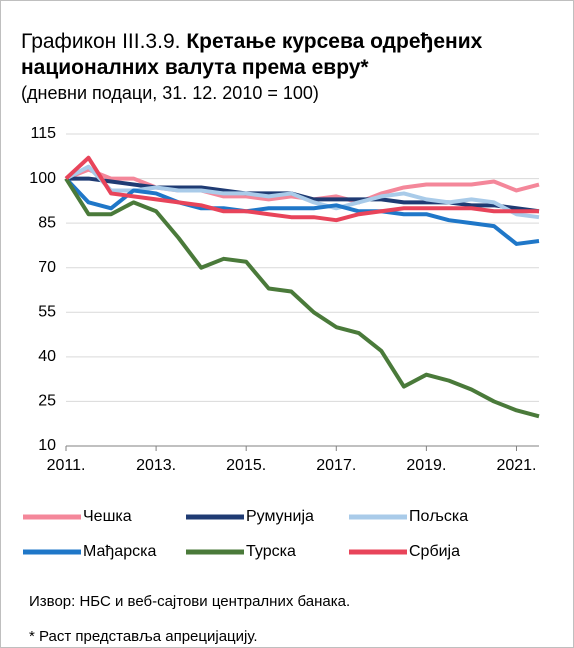 Image resolution: width=574 pixels, height=648 pixels. I want to click on legend-label: Турска, so click(271, 551).